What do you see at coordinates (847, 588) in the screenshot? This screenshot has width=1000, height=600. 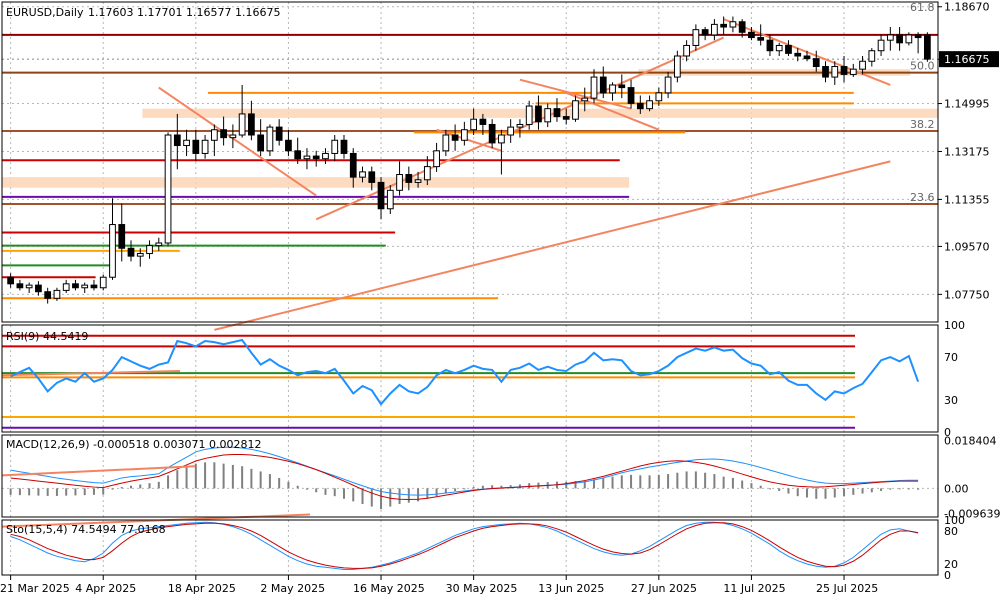 I see `x-tick-label: 25 Jul 2025` at bounding box center [847, 588].